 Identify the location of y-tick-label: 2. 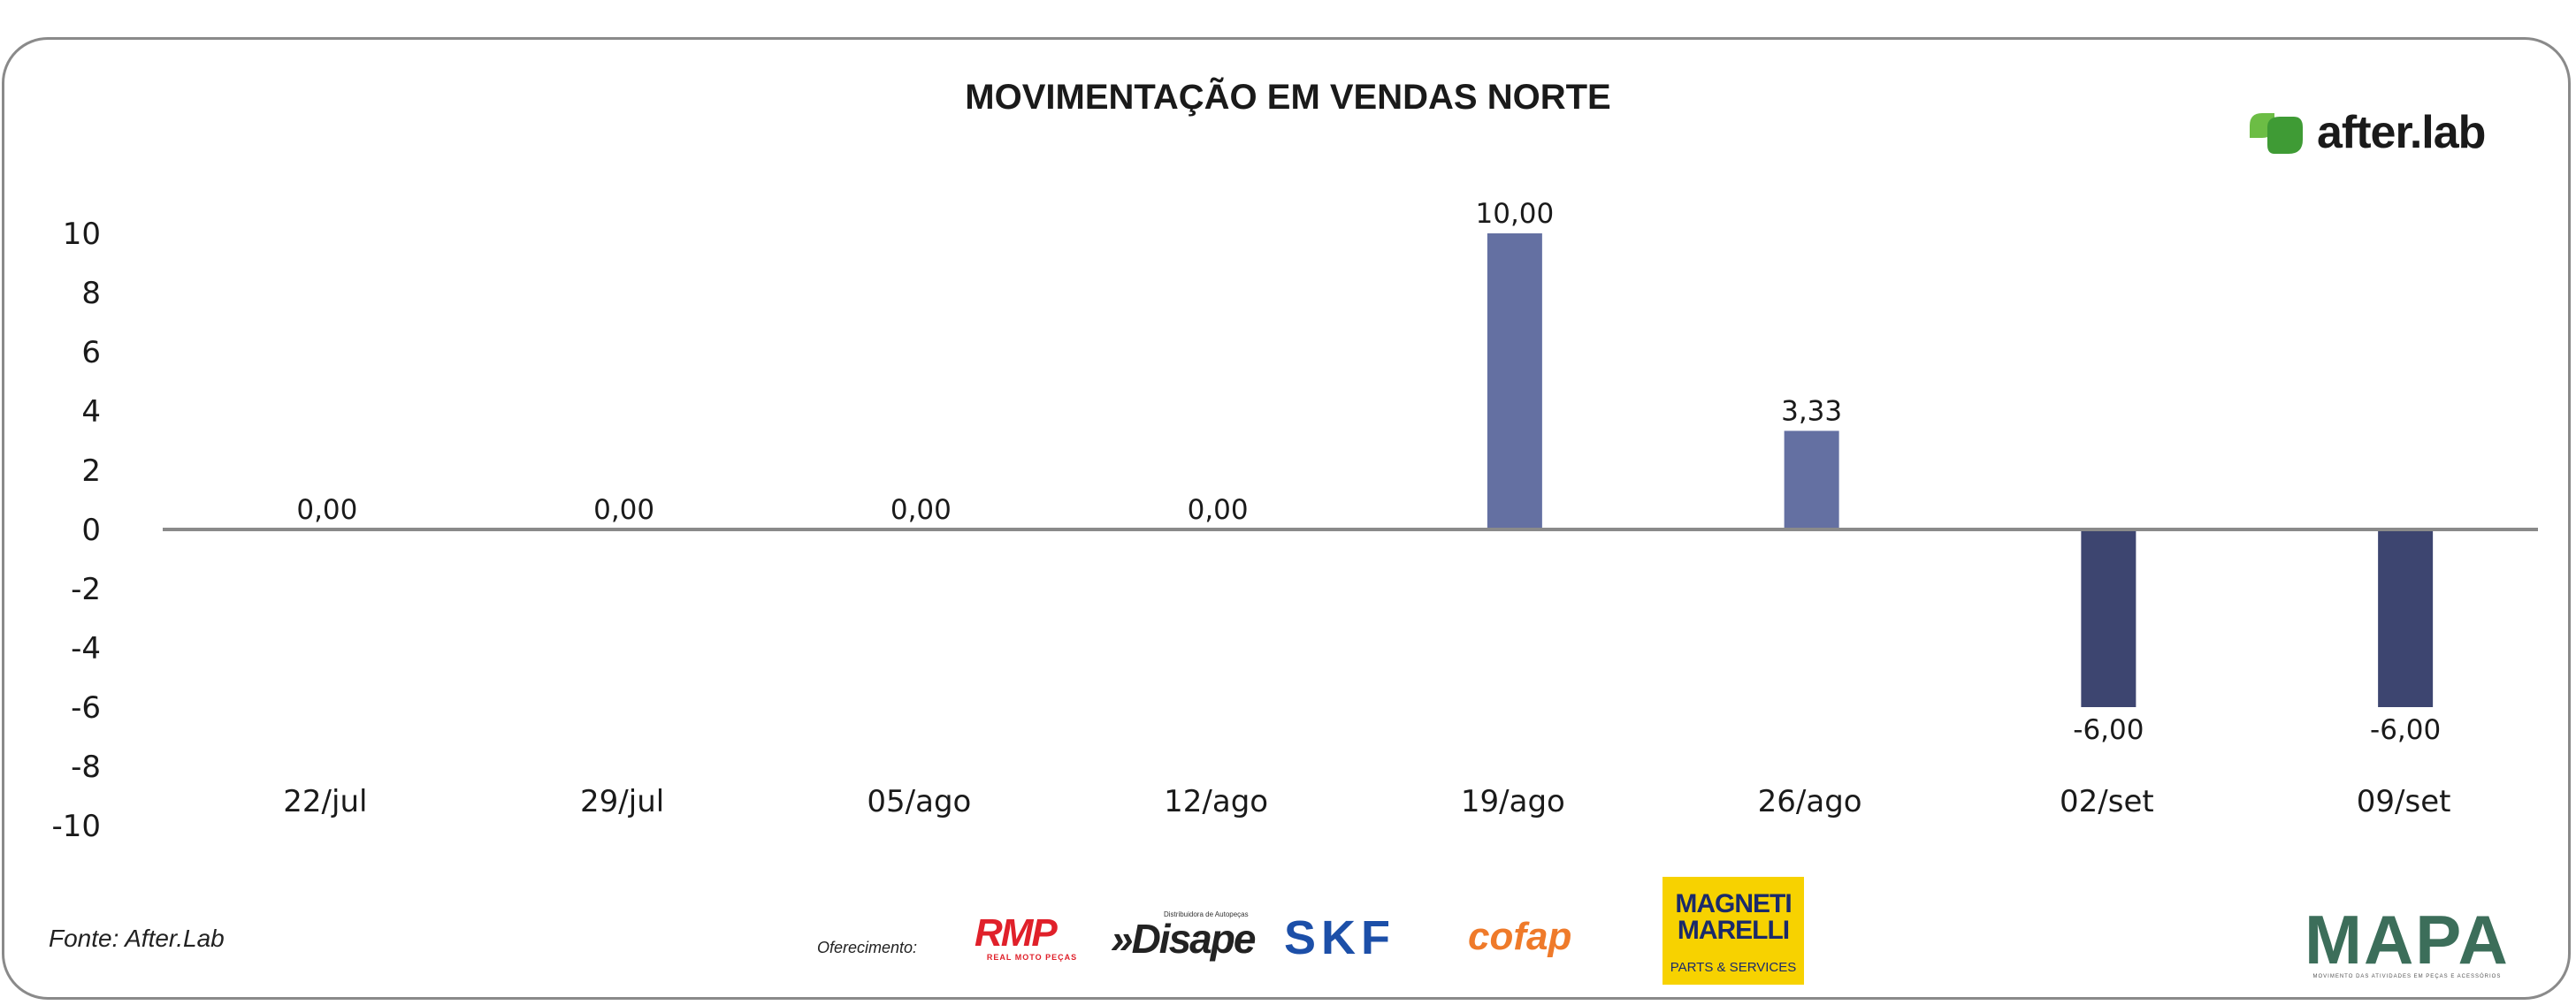
(91, 471).